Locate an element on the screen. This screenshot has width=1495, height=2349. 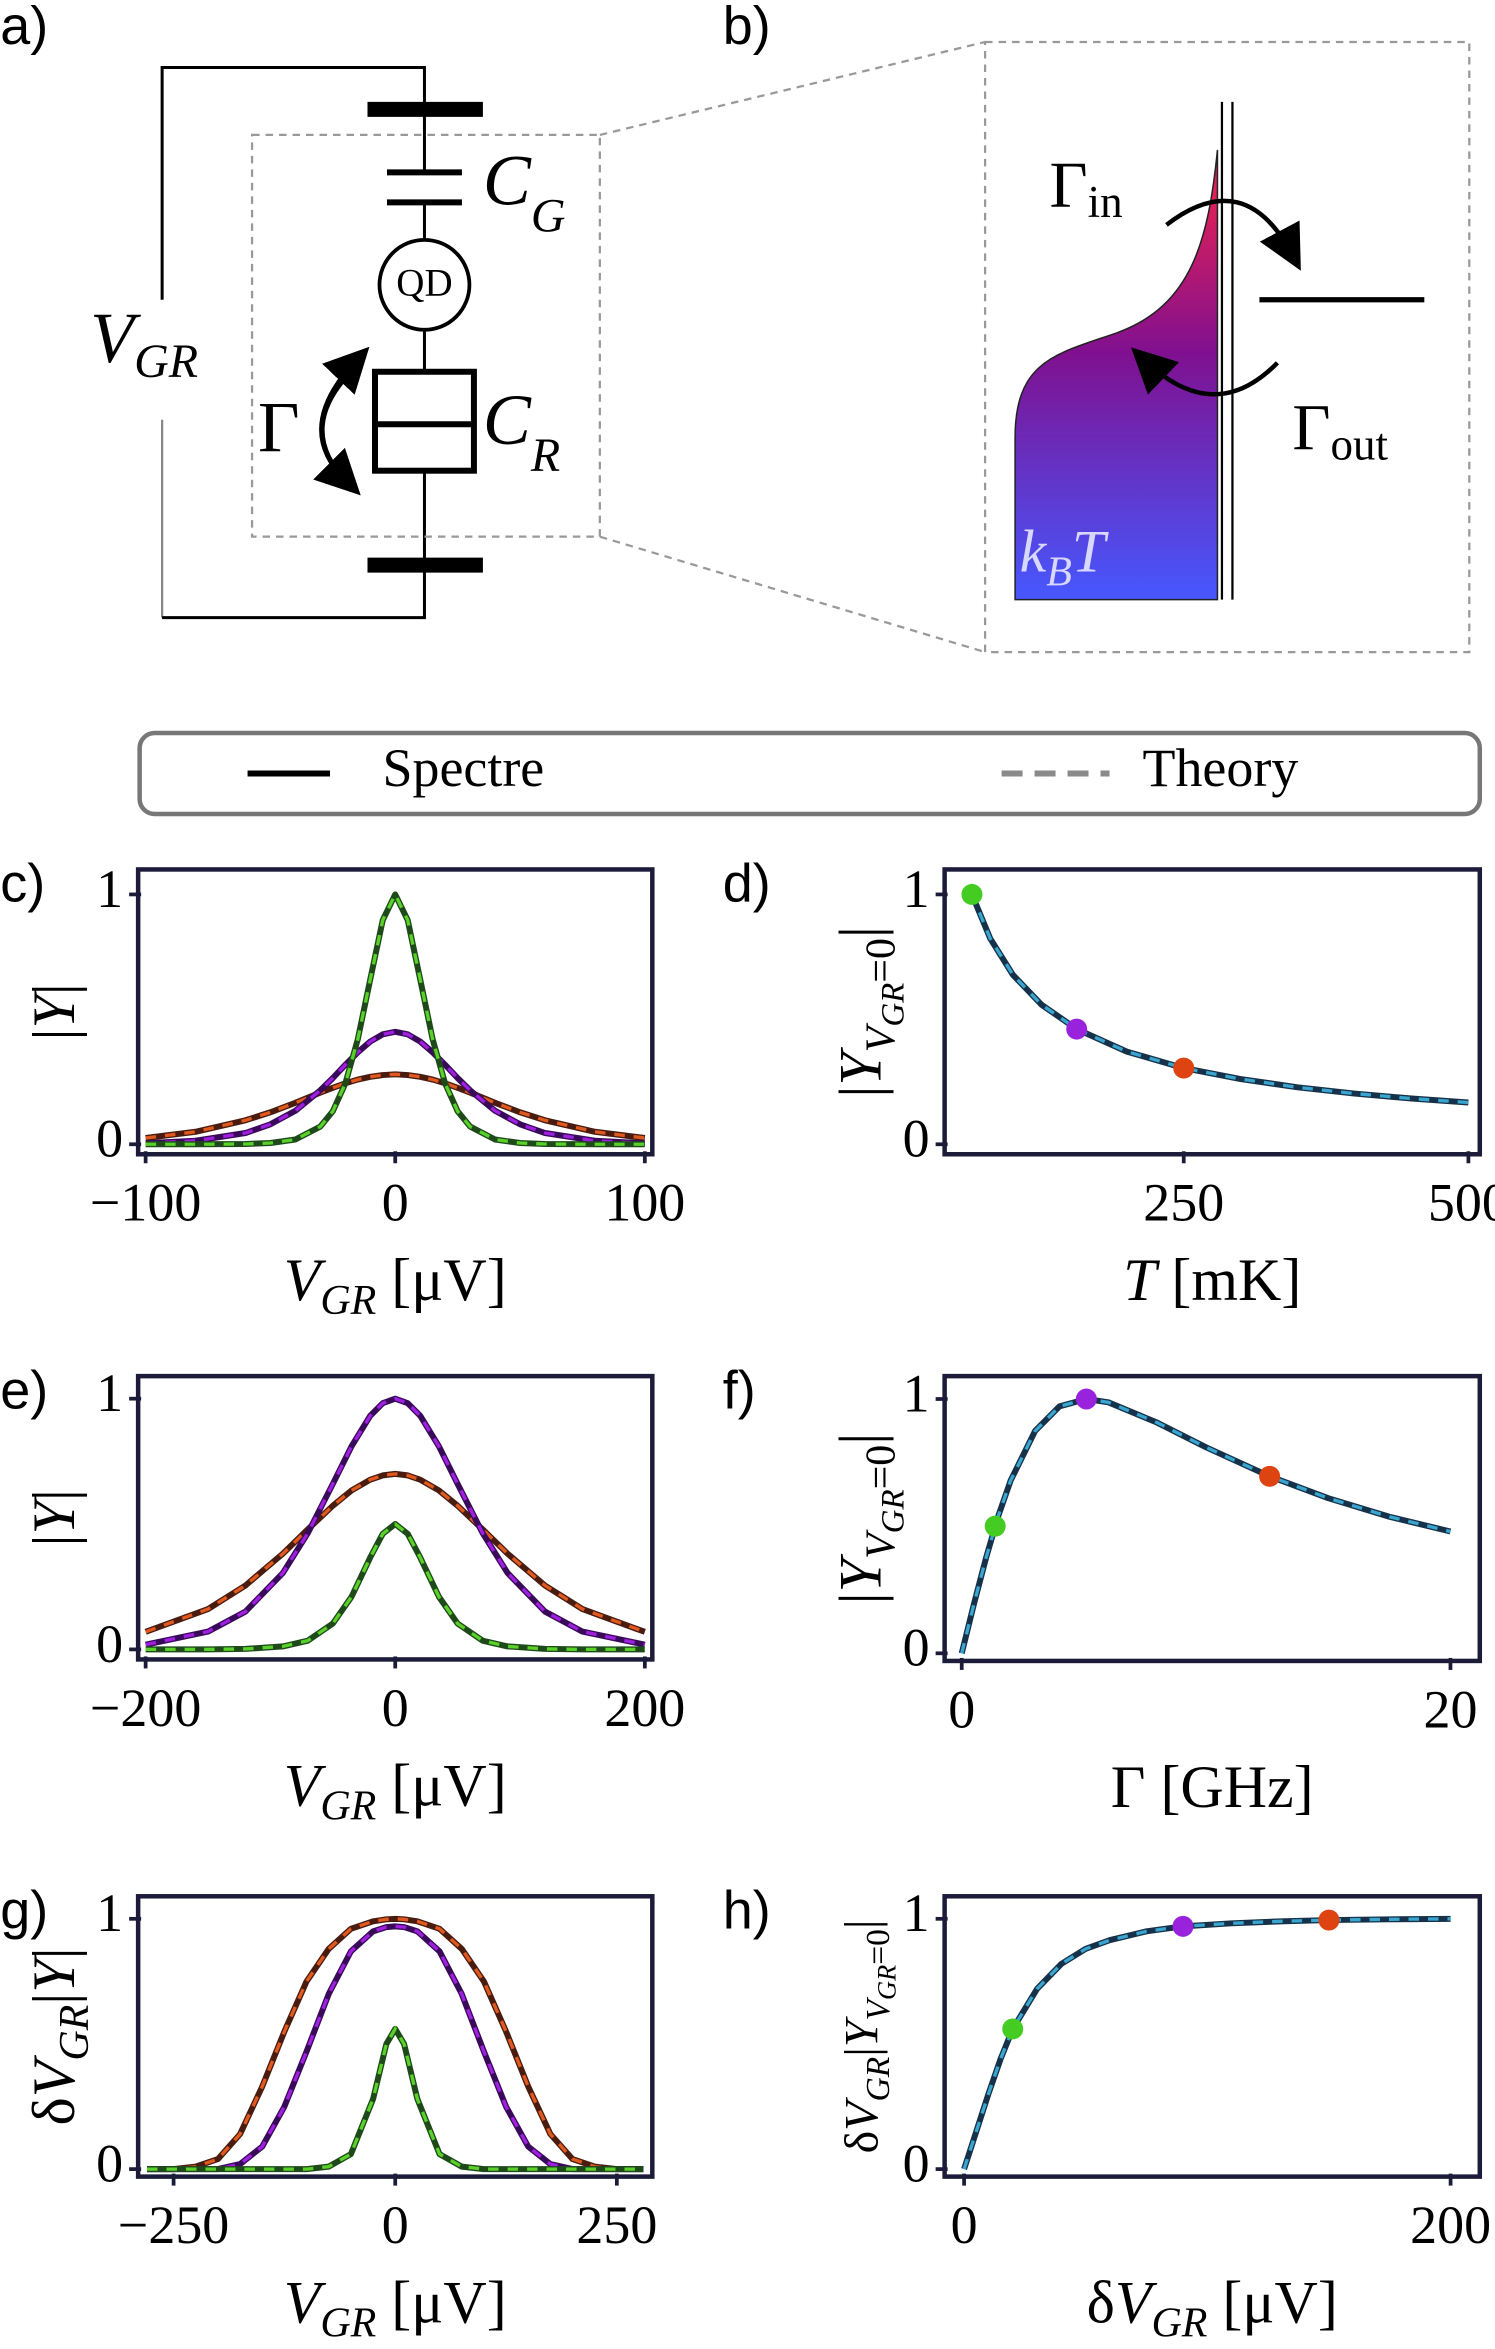
panel-label: c) is located at coordinates (22, 884).